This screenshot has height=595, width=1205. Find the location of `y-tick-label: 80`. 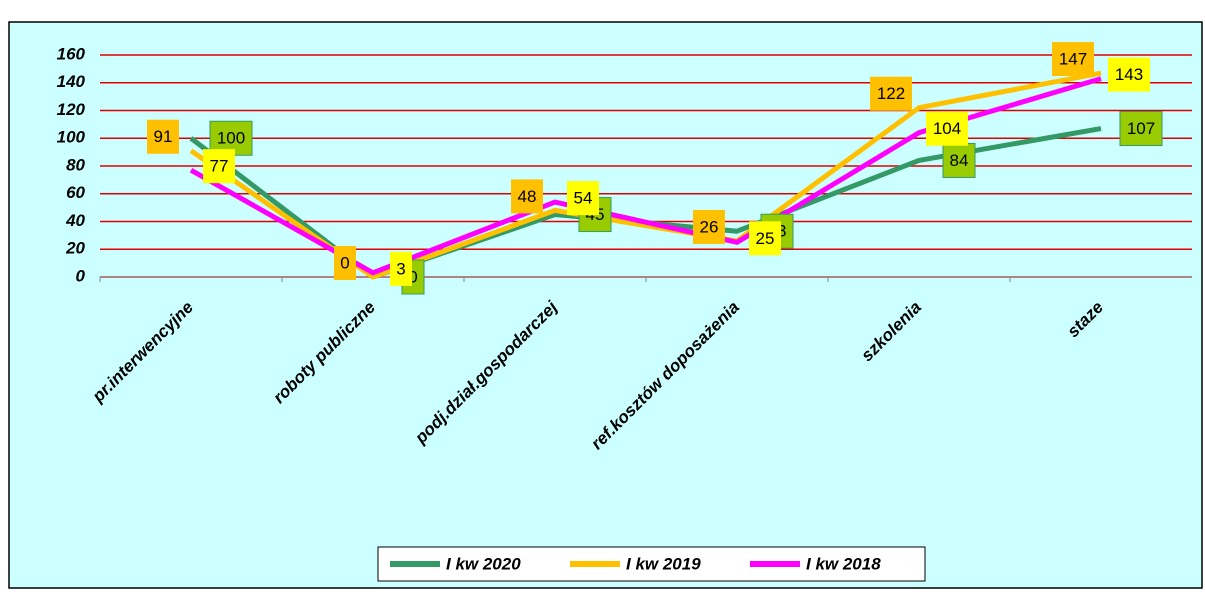

y-tick-label: 80 is located at coordinates (75, 164).